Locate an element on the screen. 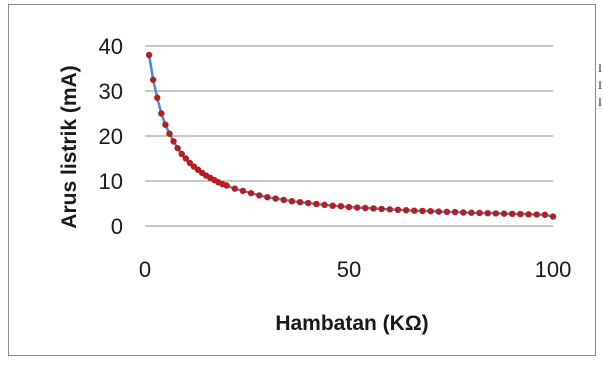 The width and height of the screenshot is (603, 383). y-tick-label: 20 is located at coordinates (111, 136).